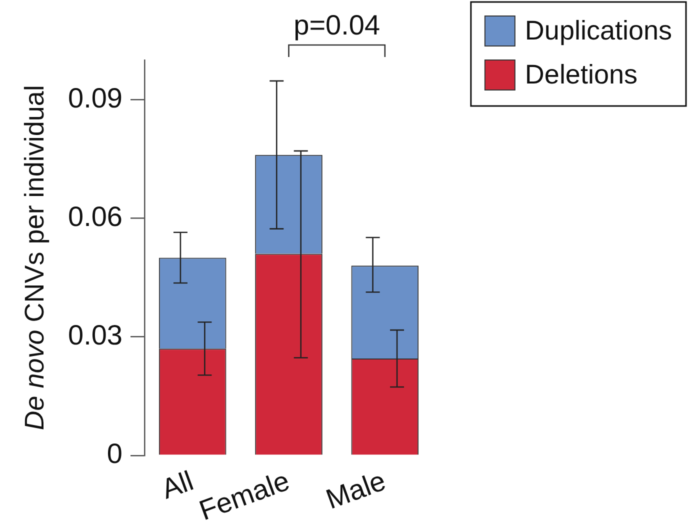 Image resolution: width=688 pixels, height=531 pixels. I want to click on legend-label: Duplications, so click(598, 30).